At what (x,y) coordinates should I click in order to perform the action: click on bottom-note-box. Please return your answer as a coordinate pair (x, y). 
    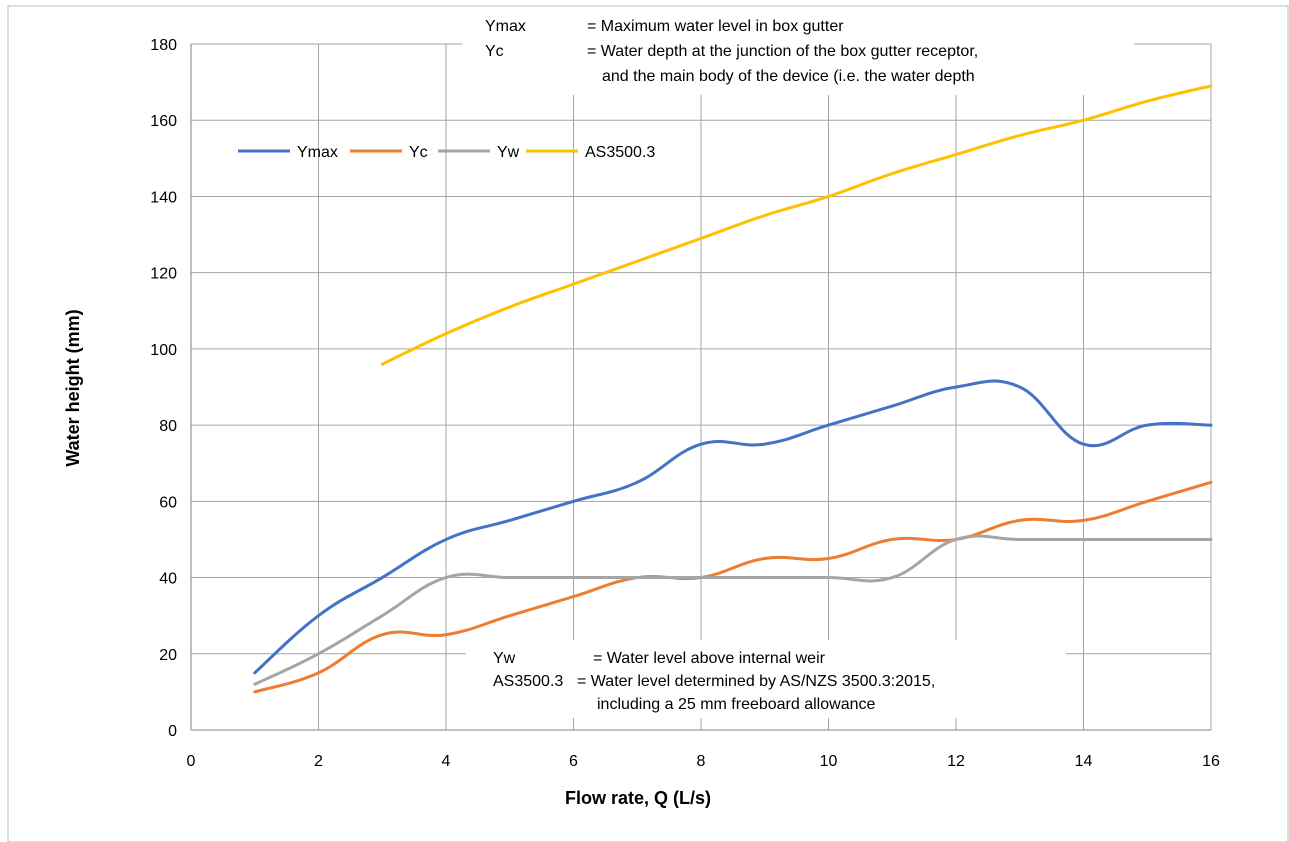
    Looking at the image, I should click on (766, 679).